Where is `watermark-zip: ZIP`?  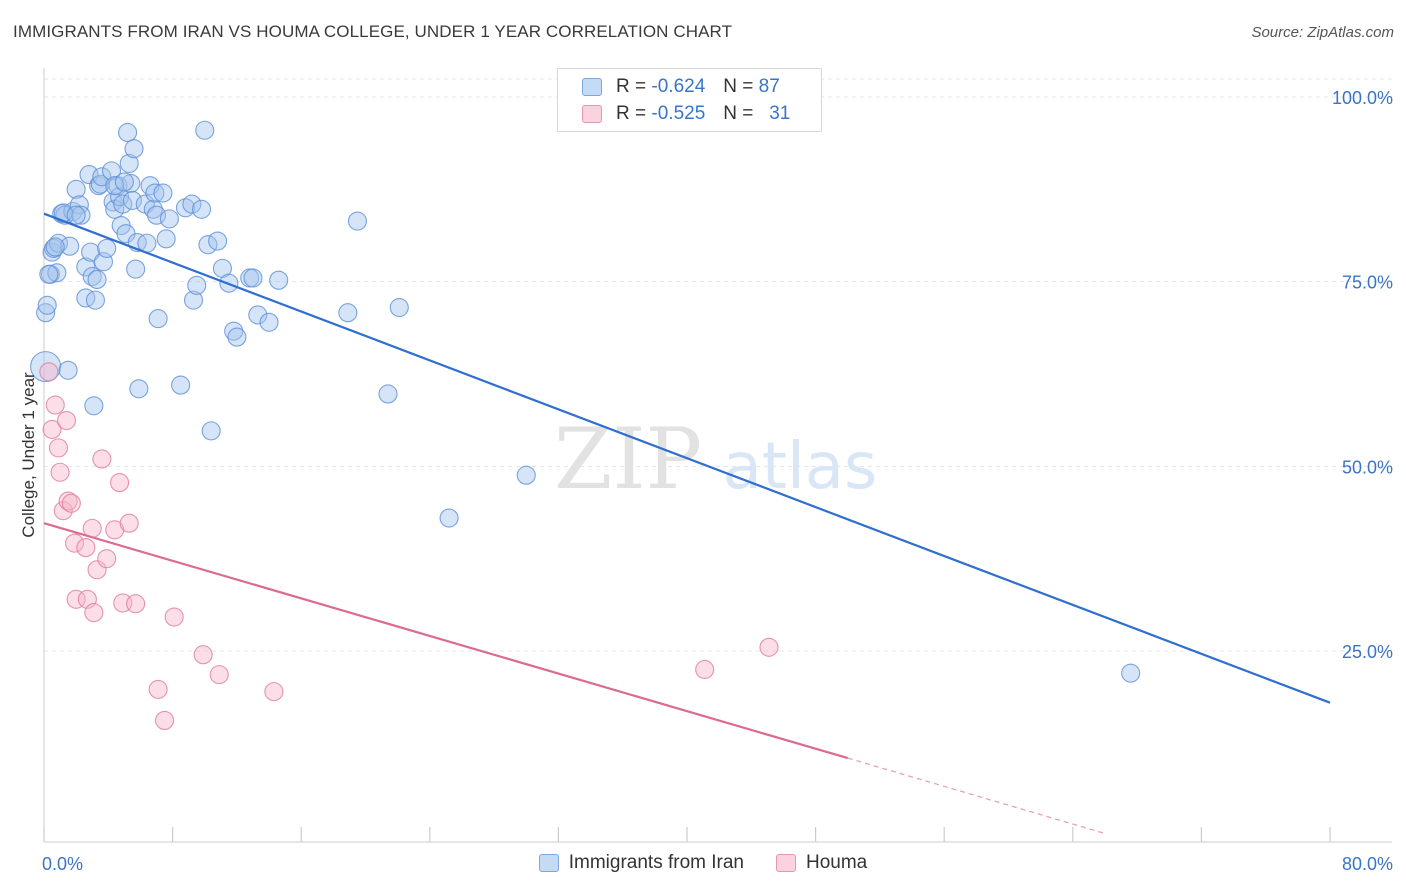
watermark-zip: ZIP is located at coordinates (628, 459).